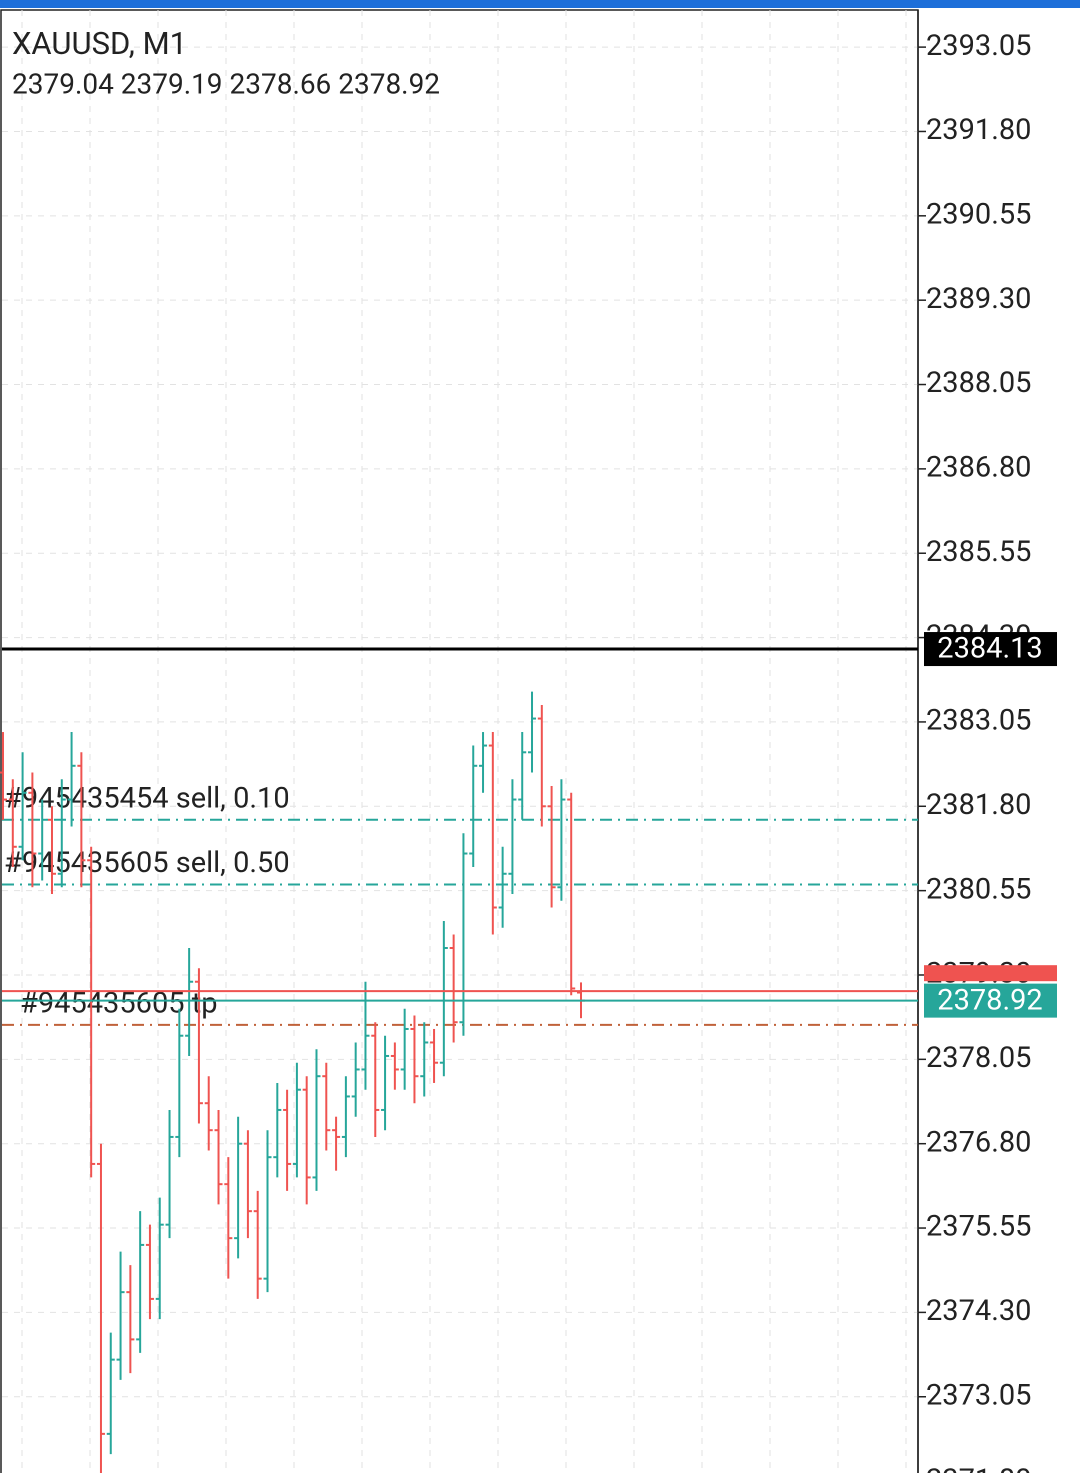  I want to click on y-tick-label: 2389.30, so click(978, 299).